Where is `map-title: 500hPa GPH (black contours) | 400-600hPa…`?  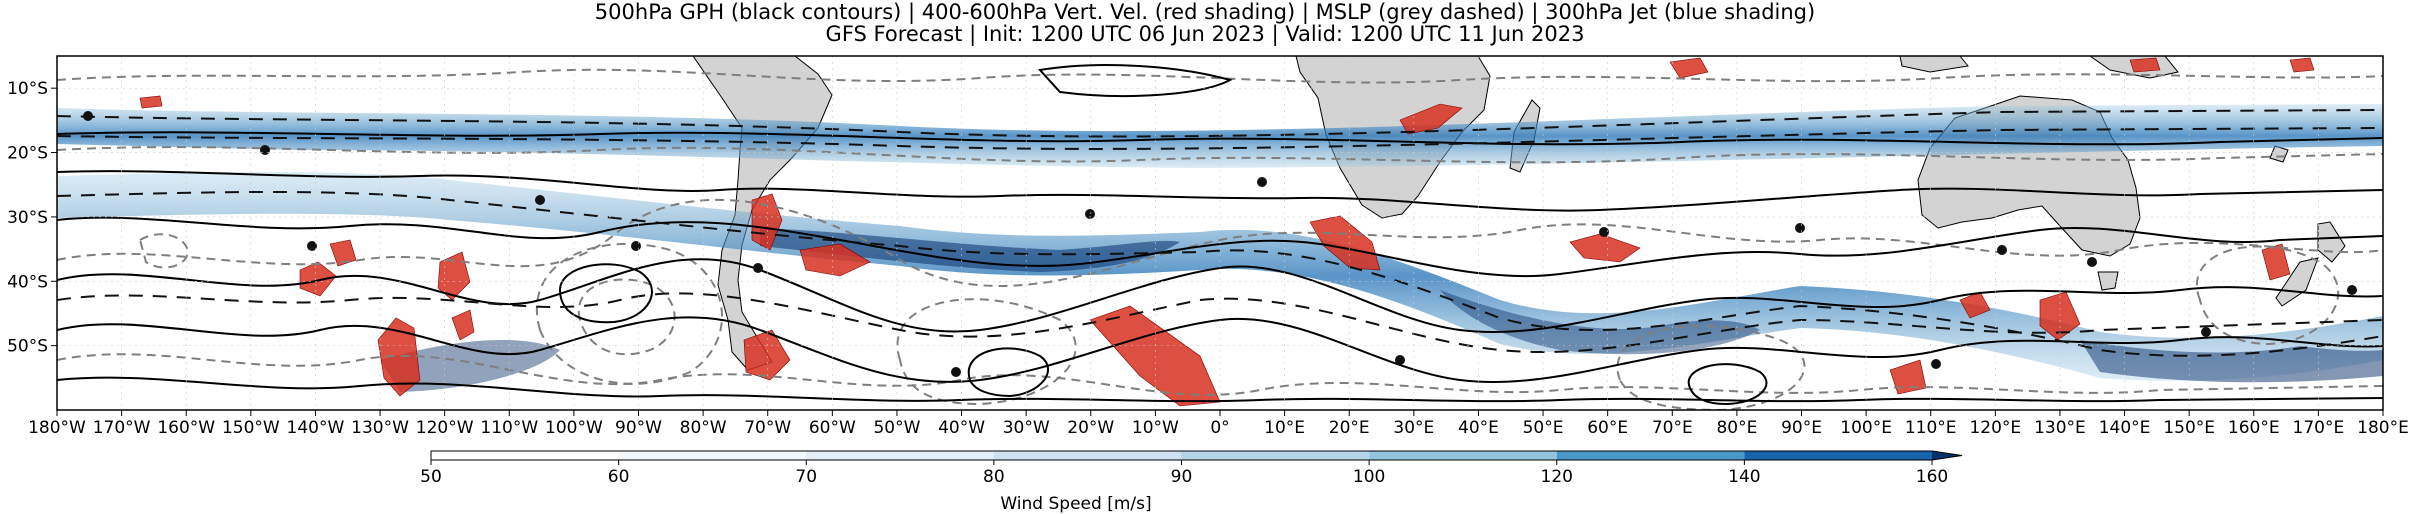
map-title: 500hPa GPH (black contours) | 400-600hPa… is located at coordinates (1205, 12).